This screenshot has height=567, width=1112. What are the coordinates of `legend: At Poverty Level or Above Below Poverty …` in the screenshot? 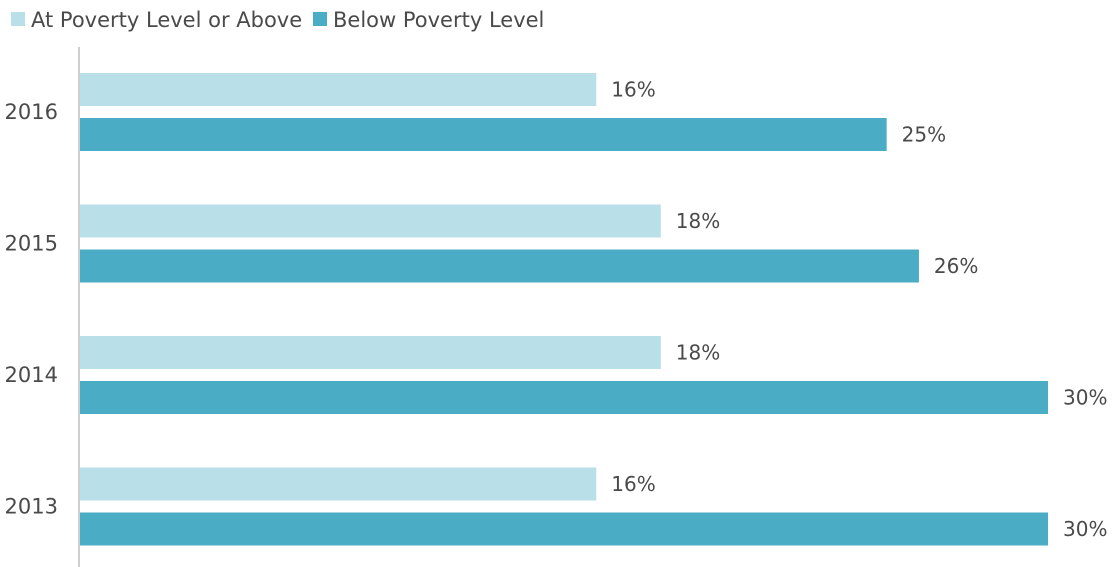 It's located at (277, 20).